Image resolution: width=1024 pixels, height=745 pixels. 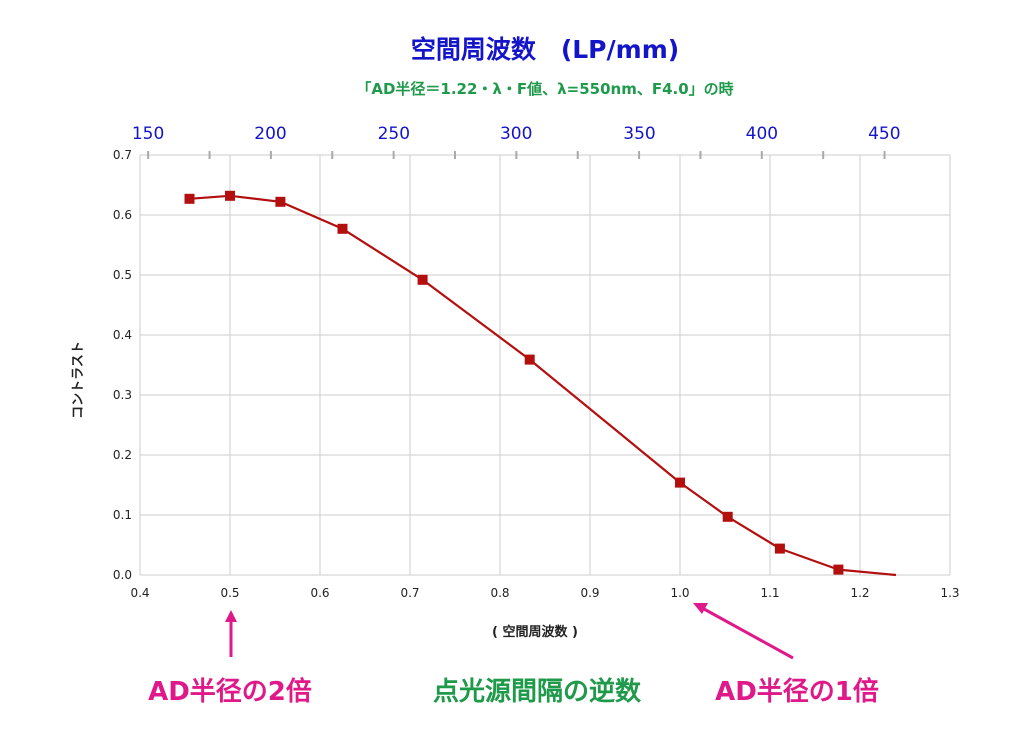 What do you see at coordinates (797, 691) in the screenshot?
I see `annotation-1x-label: AD半径の1倍` at bounding box center [797, 691].